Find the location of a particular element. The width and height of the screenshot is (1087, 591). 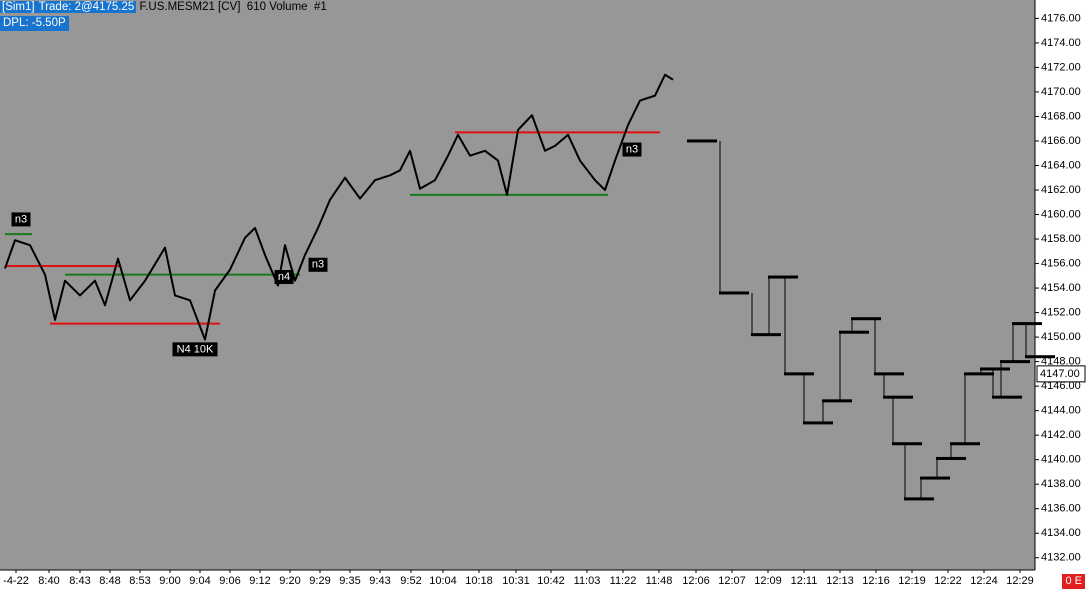

y-tick-label: 4150.00 is located at coordinates (1061, 337).